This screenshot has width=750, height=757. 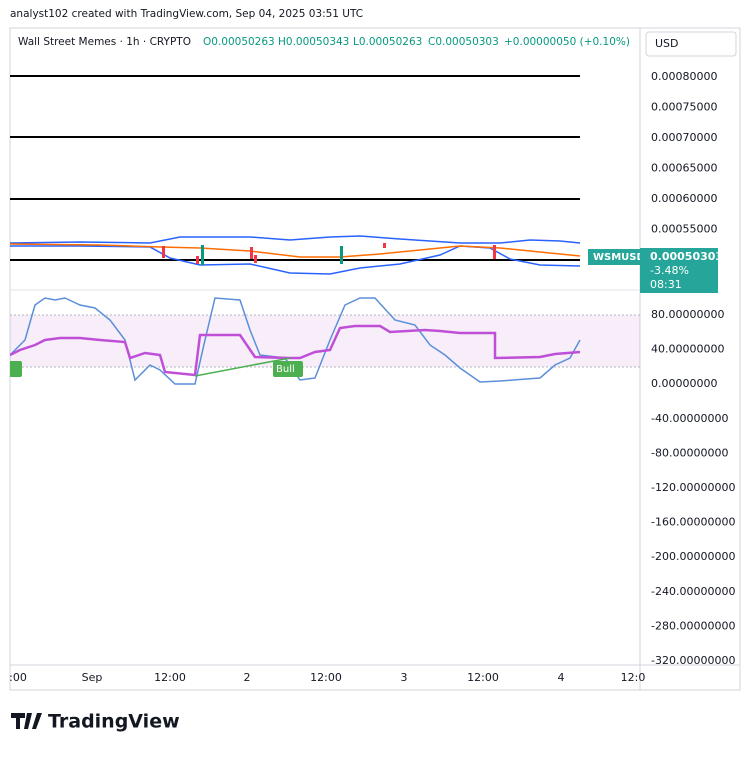 I want to click on oscillator-pane: Bull Bull, so click(x=320, y=341).